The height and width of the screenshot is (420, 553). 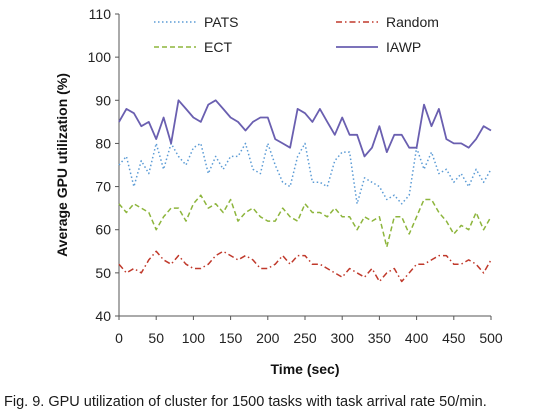 What do you see at coordinates (218, 47) in the screenshot?
I see `legend-label-ect: ECT` at bounding box center [218, 47].